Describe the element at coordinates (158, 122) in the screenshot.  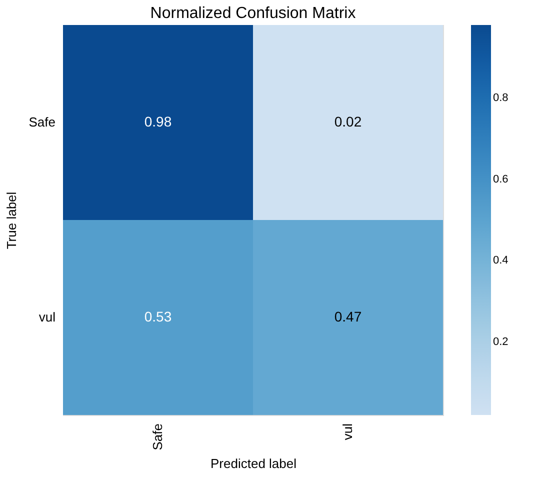
I see `data-label: 0.98` at that location.